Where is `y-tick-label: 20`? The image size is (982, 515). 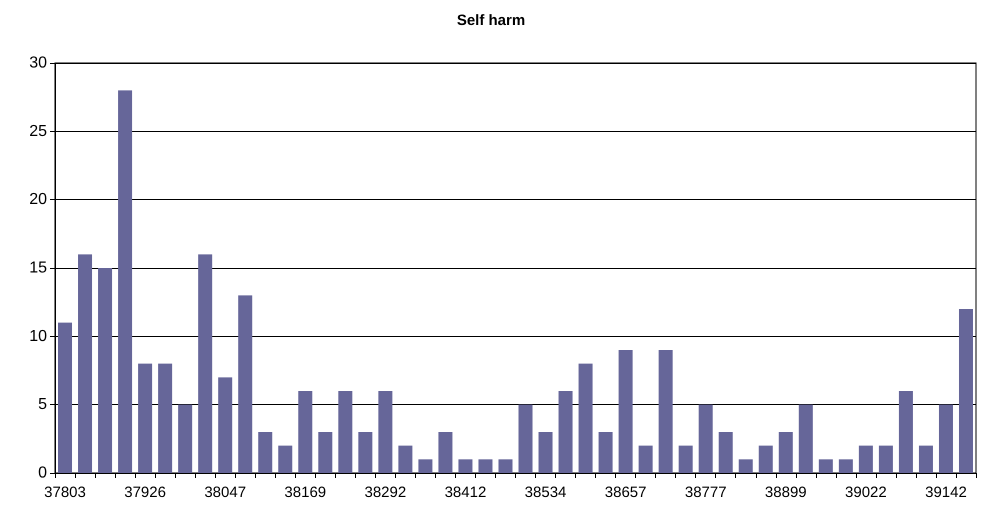
y-tick-label: 20 is located at coordinates (38, 199).